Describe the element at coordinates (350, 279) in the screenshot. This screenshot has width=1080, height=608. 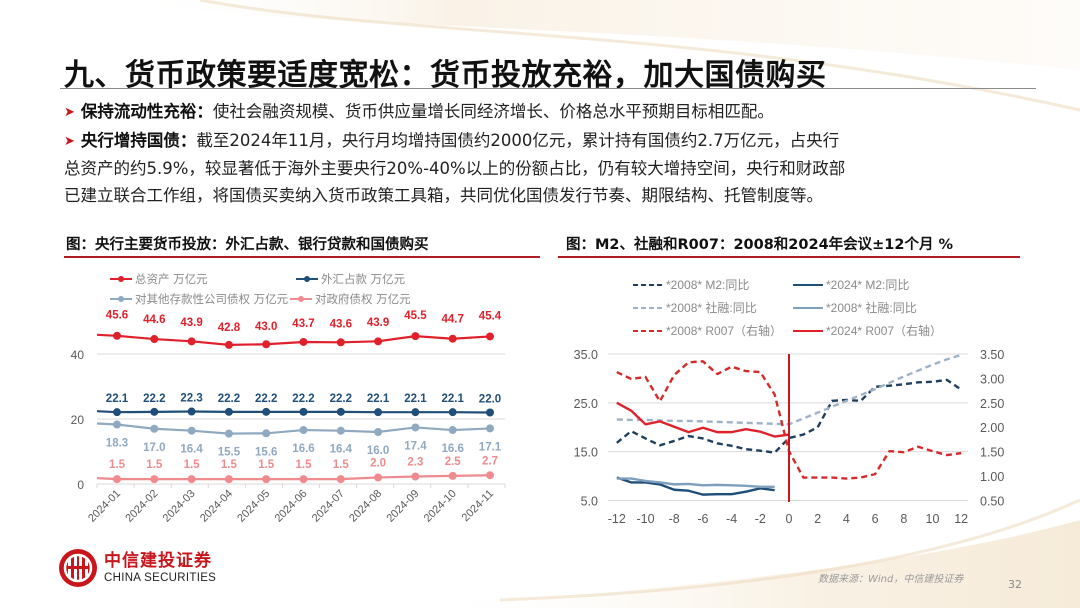
I see `legend-fx: 外汇占款 万亿元` at that location.